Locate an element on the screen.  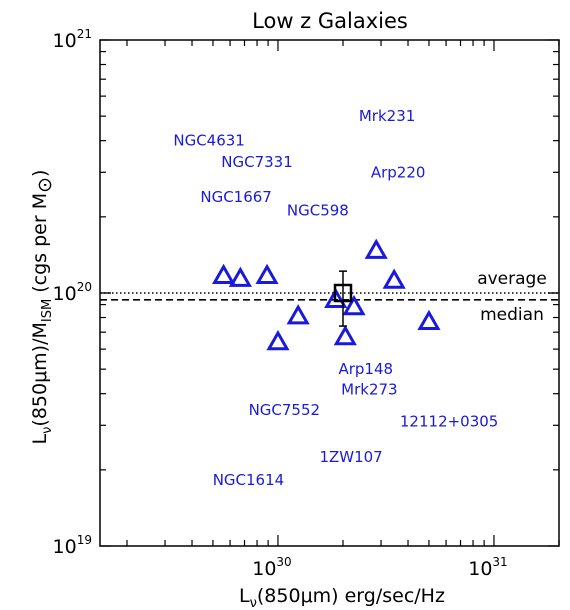
galaxy-label: Mrk231 is located at coordinates (387, 116).